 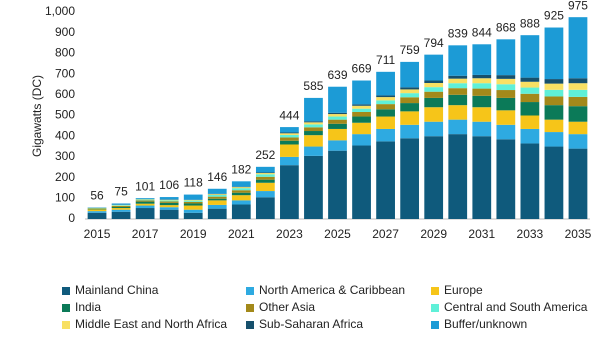 I want to click on total-label: 711, so click(x=385, y=60).